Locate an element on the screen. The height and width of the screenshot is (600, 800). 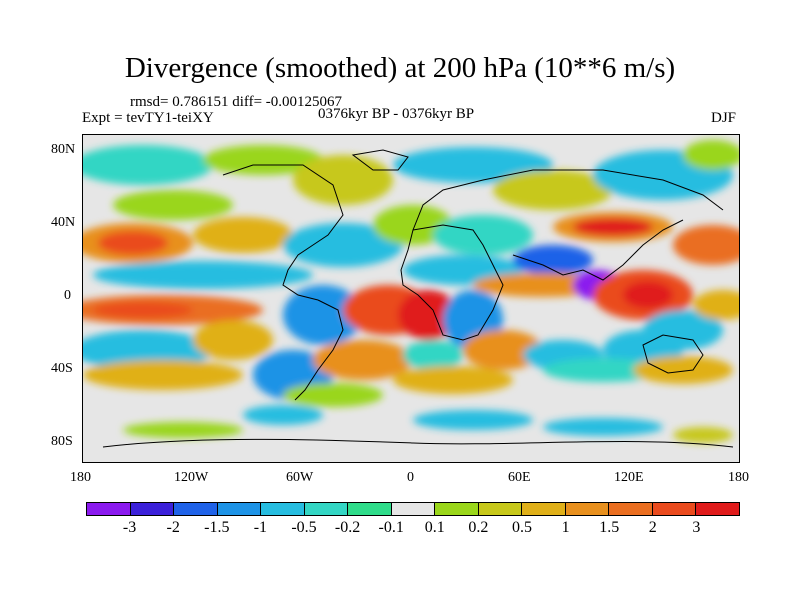
season-text: DJF is located at coordinates (724, 118).